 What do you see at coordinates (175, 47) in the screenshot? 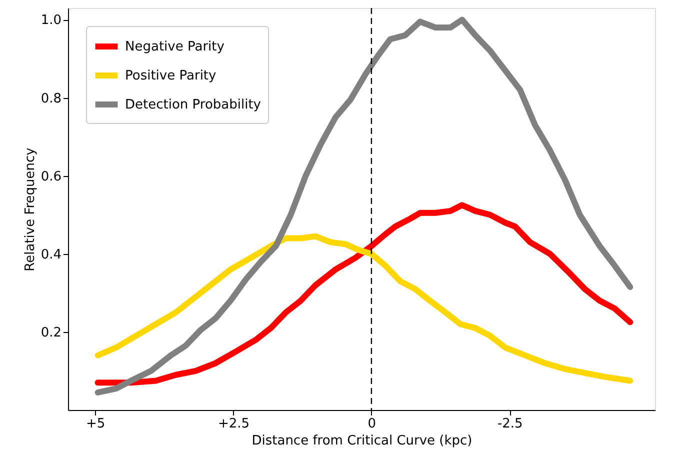
I see `legend-label: Negative Parity` at bounding box center [175, 47].